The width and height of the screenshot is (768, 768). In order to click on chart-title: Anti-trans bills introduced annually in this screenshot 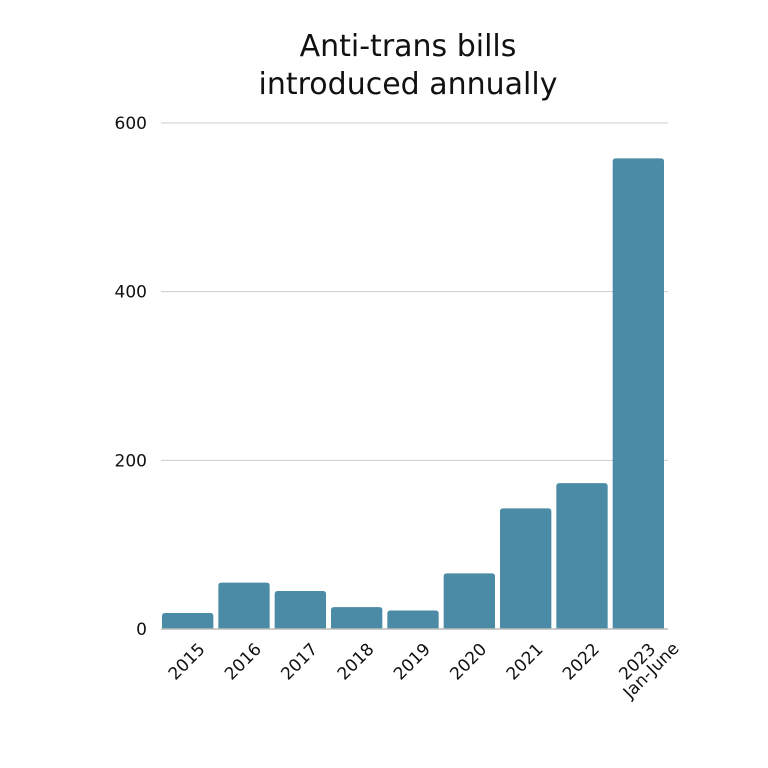, I will do `click(384, 66)`.